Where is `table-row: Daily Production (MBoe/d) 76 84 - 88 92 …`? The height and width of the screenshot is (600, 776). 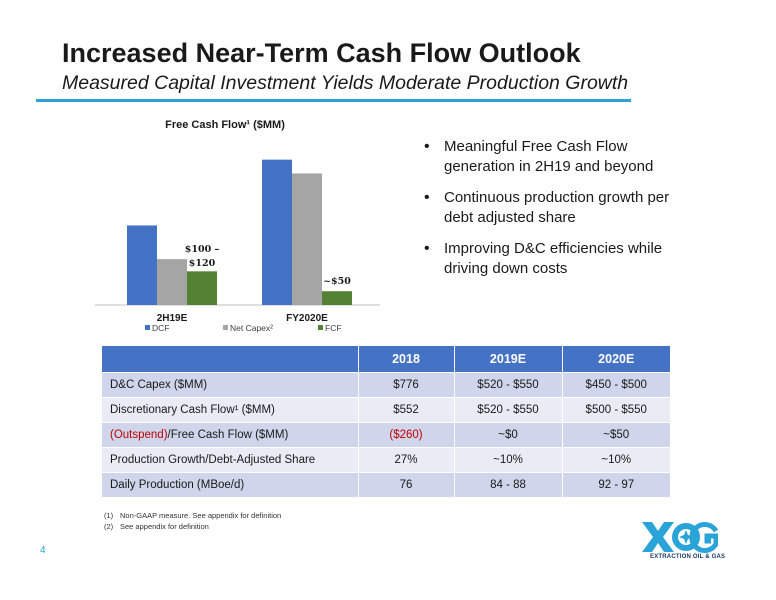
table-row: Daily Production (MBoe/d) 76 84 - 88 92 … is located at coordinates (386, 484).